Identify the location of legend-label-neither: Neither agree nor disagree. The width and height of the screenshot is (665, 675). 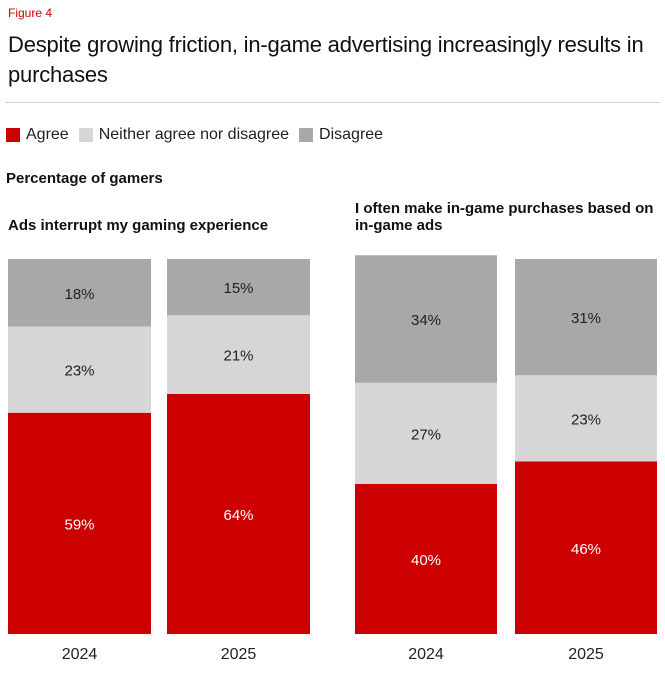
(194, 134).